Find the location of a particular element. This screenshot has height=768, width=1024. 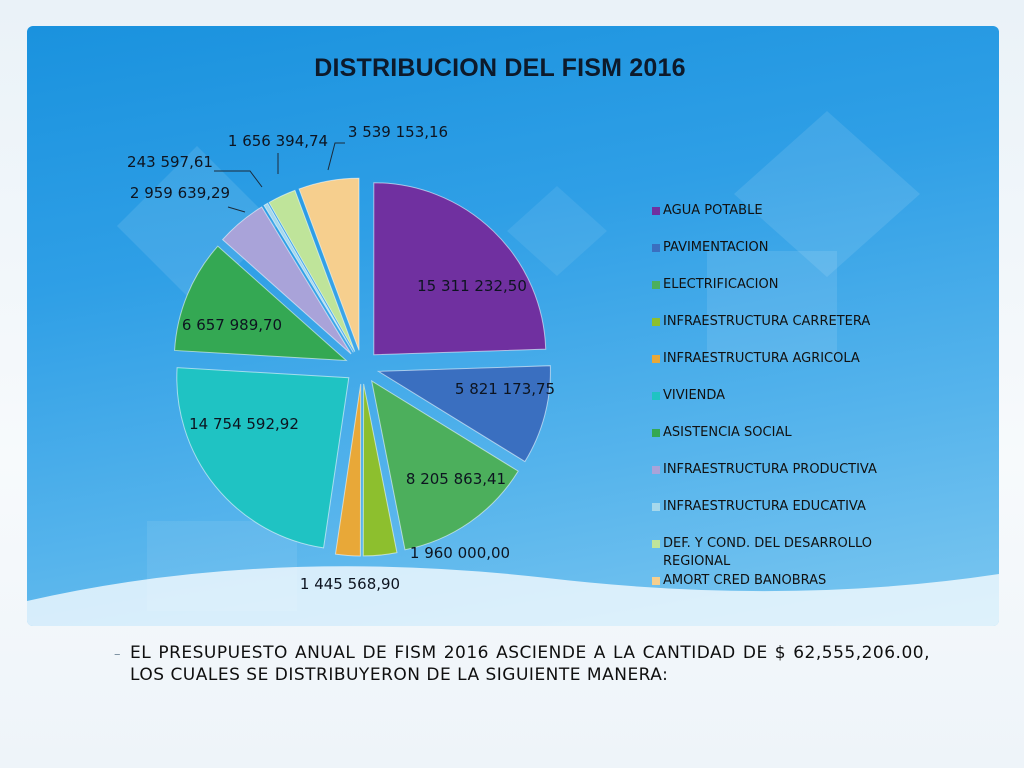

legend-item-electrificacion: ELECTRIFICACION is located at coordinates (817, 285).